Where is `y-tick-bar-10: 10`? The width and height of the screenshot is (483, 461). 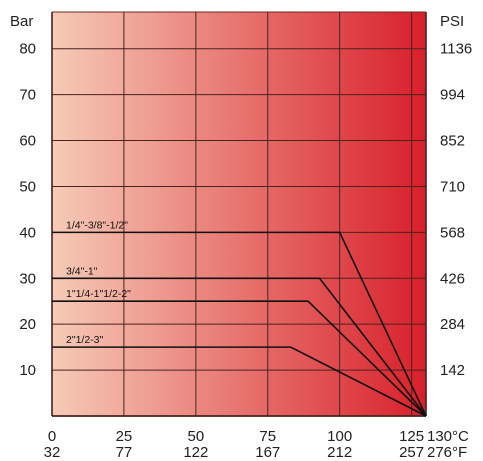
y-tick-bar-10: 10 is located at coordinates (27, 370).